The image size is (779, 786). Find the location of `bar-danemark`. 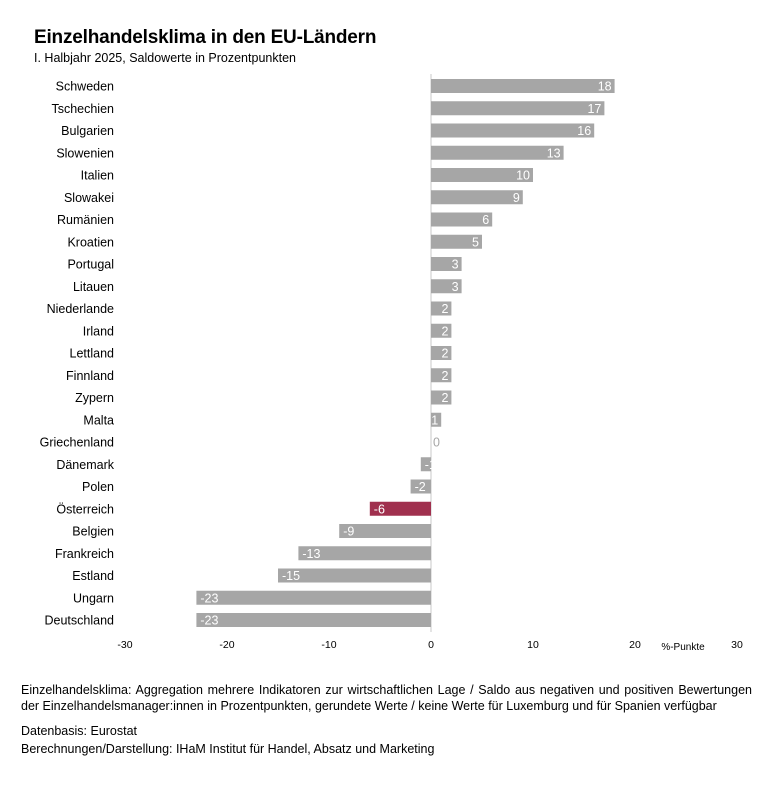

bar-danemark is located at coordinates (425, 464).